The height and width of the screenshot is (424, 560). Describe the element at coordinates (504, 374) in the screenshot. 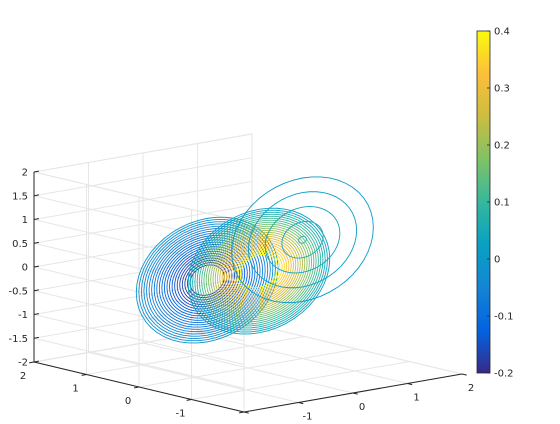

I see `colorbar-tick-label: -0.2` at that location.